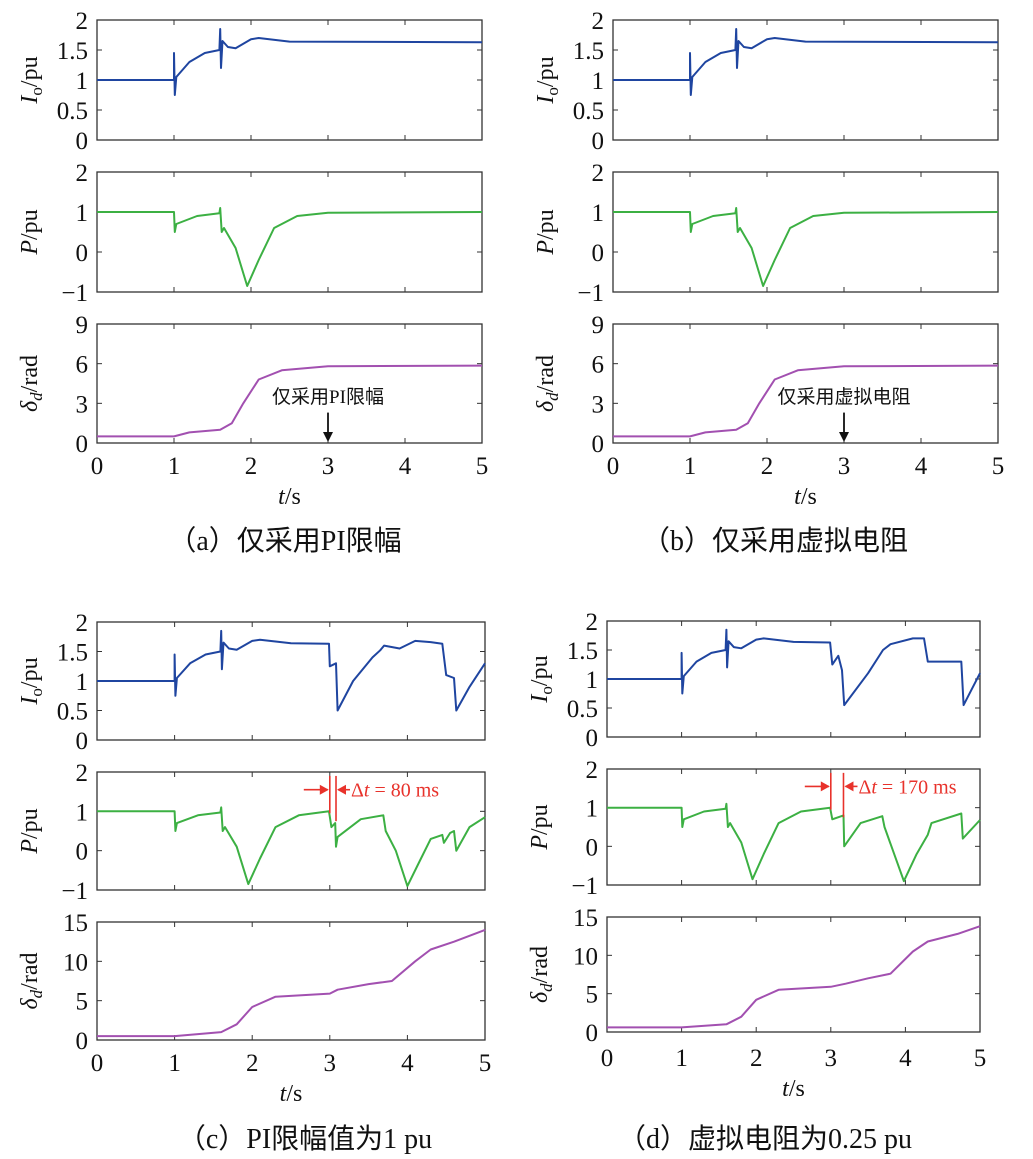 This screenshot has height=1159, width=1033. I want to click on subplot-P: −1 0 1 2 P/pu Δt = 170 ms, so click(754, 828).